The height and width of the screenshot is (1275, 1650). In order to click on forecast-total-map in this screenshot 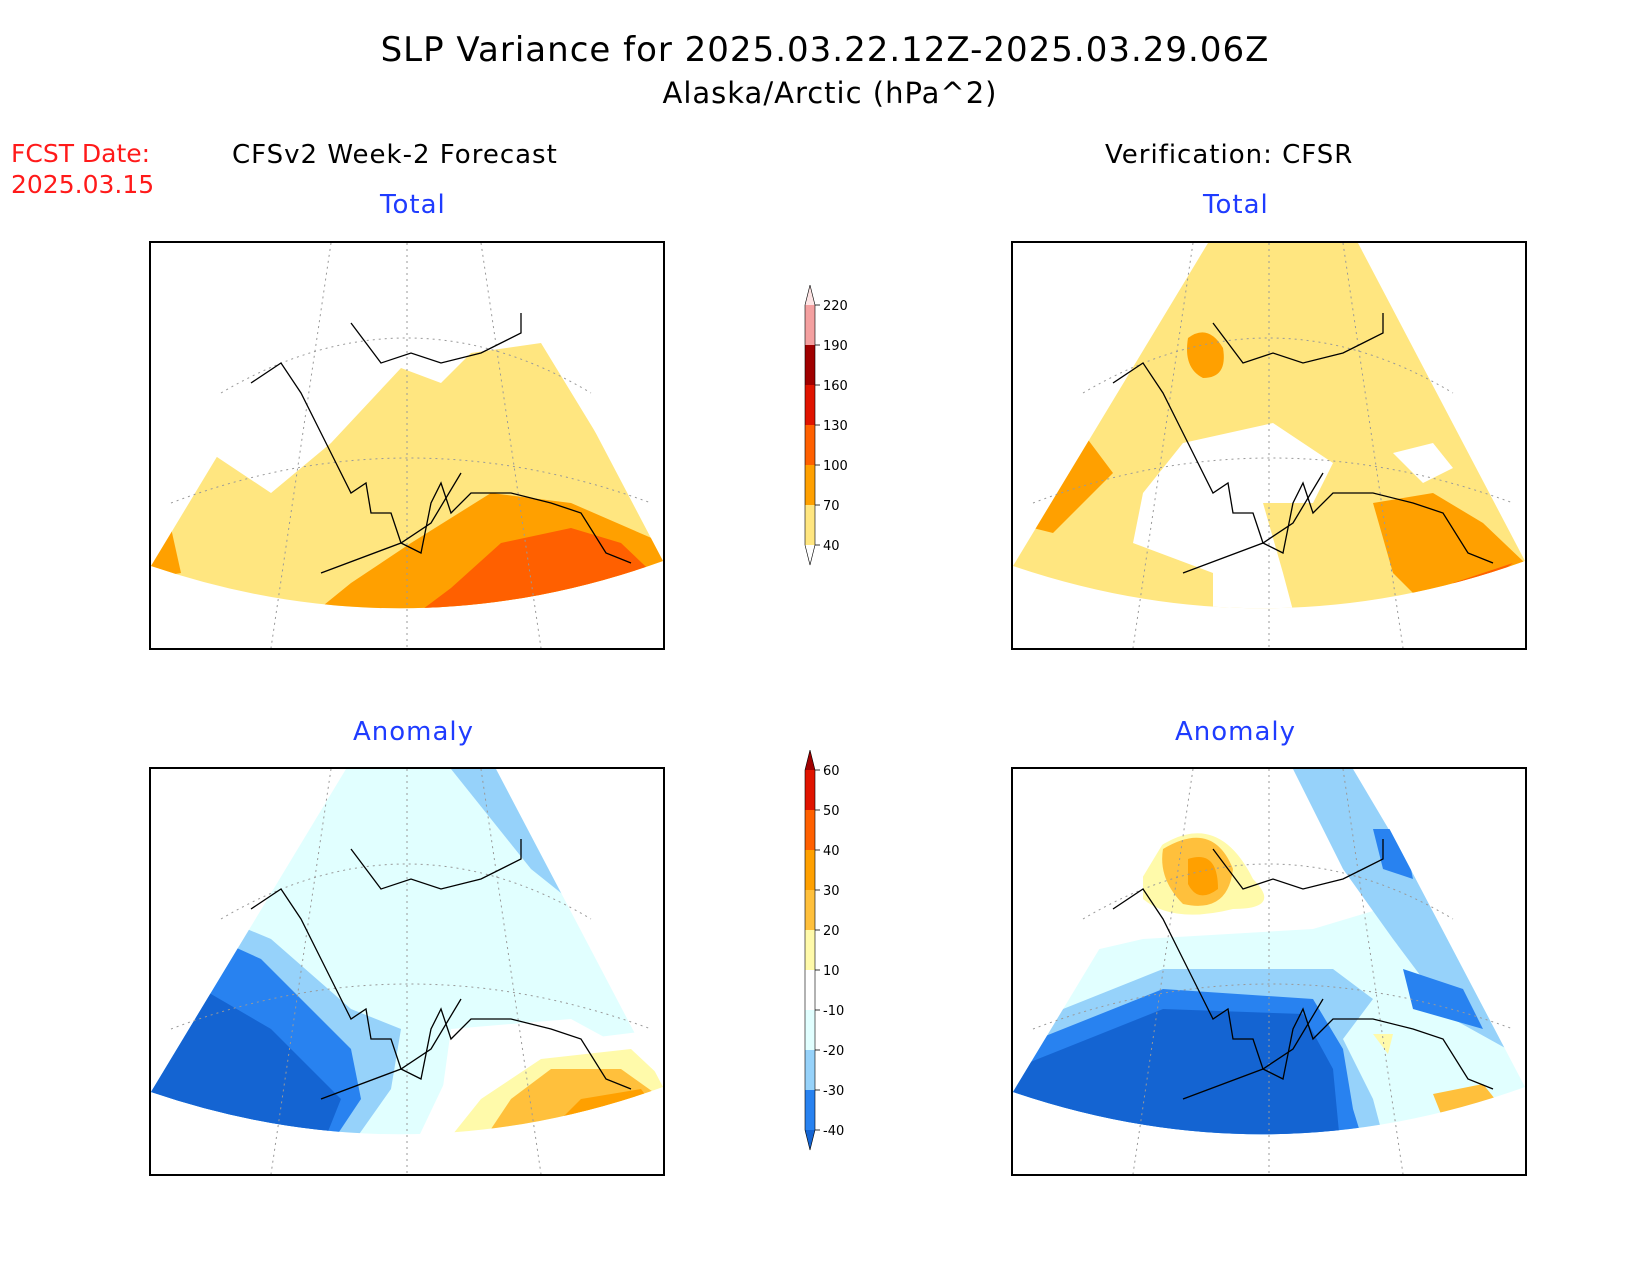, I will do `click(407, 445)`.